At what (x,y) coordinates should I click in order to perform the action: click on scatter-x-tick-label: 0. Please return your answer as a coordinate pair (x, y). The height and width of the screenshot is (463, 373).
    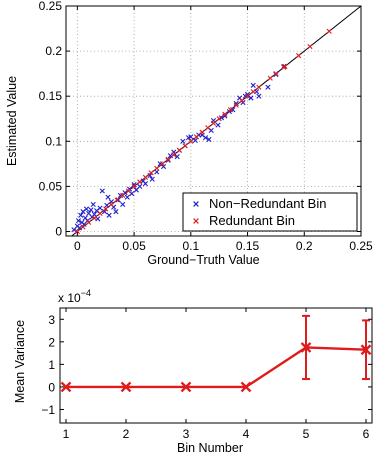
    Looking at the image, I should click on (77, 246).